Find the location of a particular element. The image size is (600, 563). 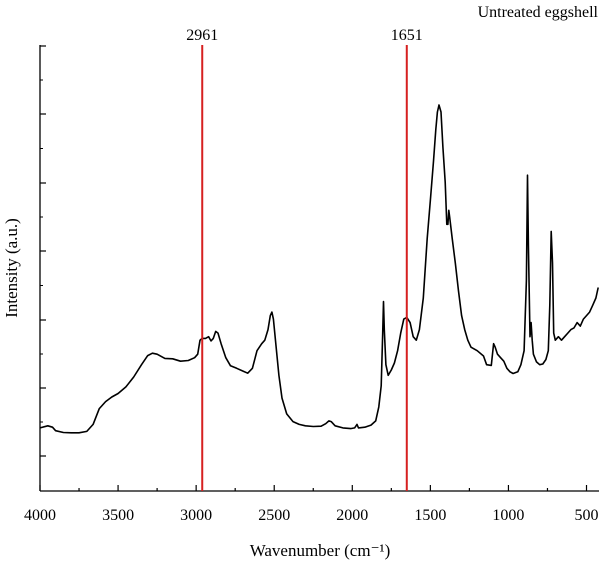

x-tick-label: 500 is located at coordinates (587, 515).